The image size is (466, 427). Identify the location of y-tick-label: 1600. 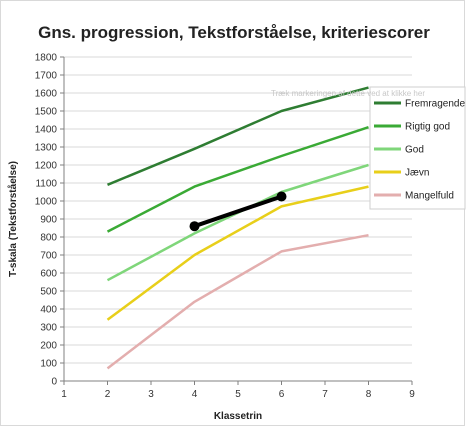
(46, 94).